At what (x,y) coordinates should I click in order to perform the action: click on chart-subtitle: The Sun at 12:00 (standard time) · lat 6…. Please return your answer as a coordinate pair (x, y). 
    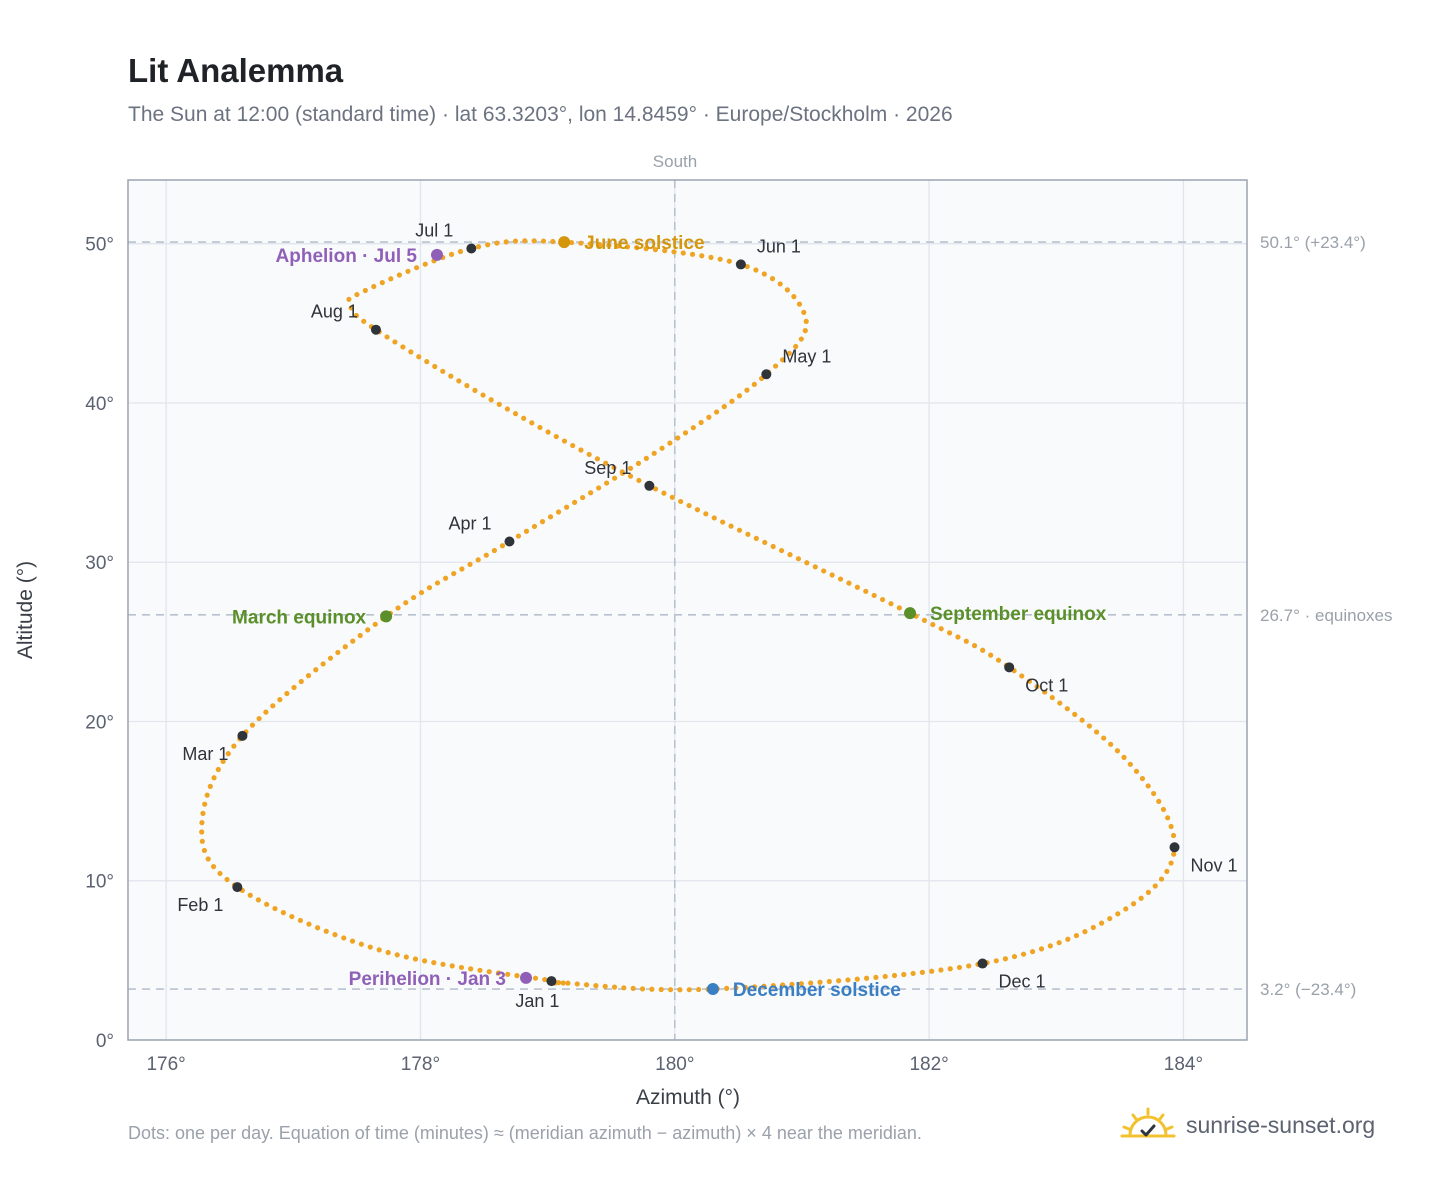
    Looking at the image, I should click on (540, 114).